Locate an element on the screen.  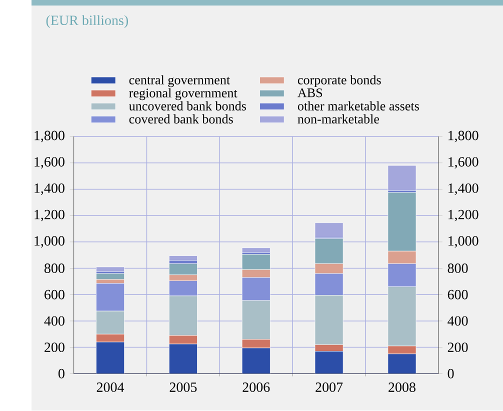
x-tick-label: 2008 is located at coordinates (402, 387).